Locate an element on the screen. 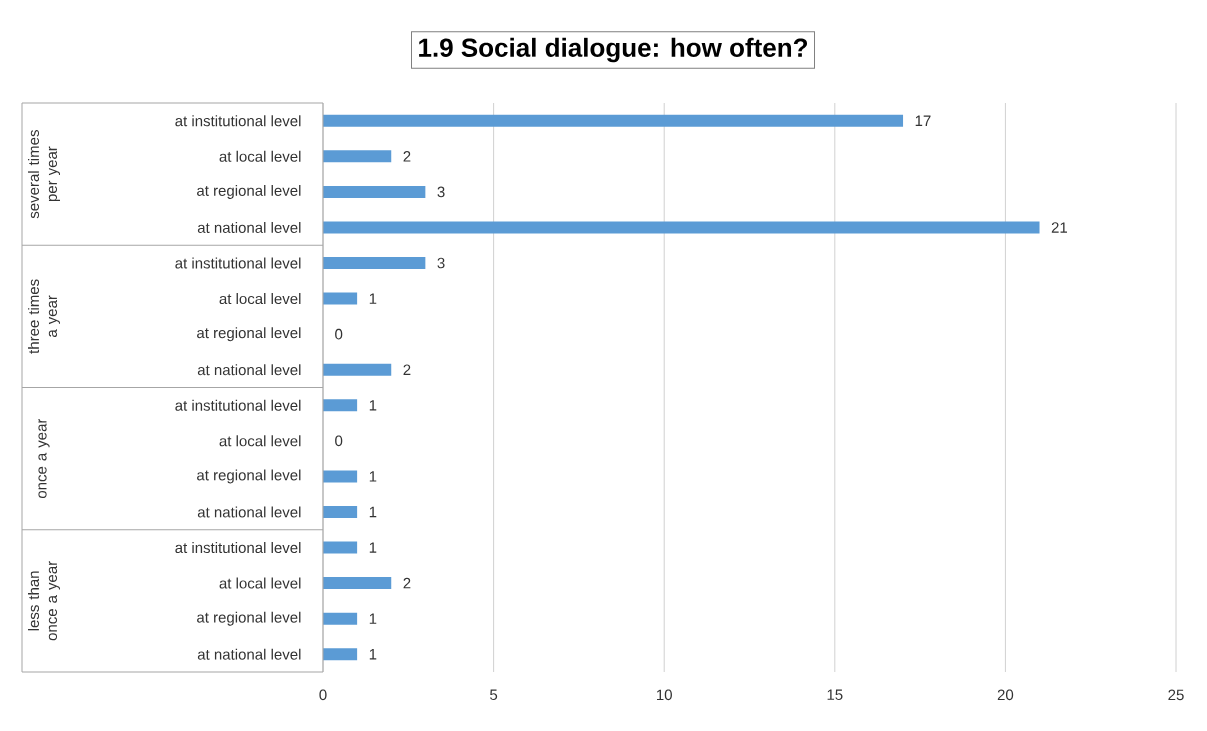 The width and height of the screenshot is (1207, 731). text: once a year is located at coordinates (44, 458).